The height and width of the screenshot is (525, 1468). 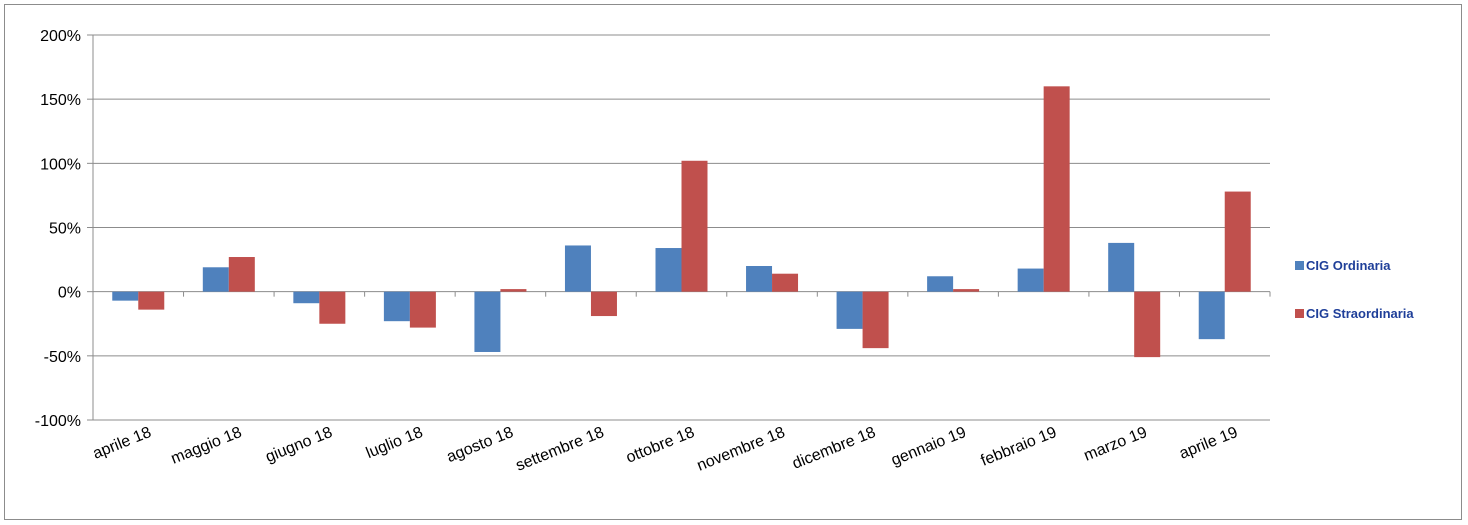 What do you see at coordinates (207, 446) in the screenshot?
I see `x-tick-label: maggio 18` at bounding box center [207, 446].